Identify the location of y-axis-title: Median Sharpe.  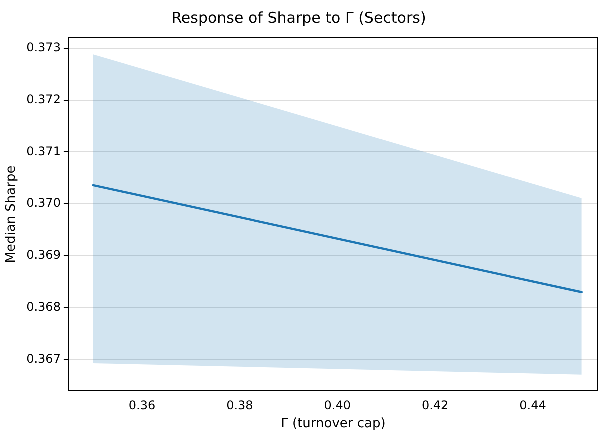
(12, 215).